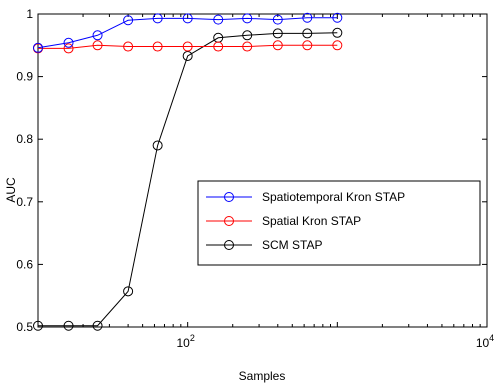  What do you see at coordinates (29, 14) in the screenshot?
I see `y-tick-label: 1` at bounding box center [29, 14].